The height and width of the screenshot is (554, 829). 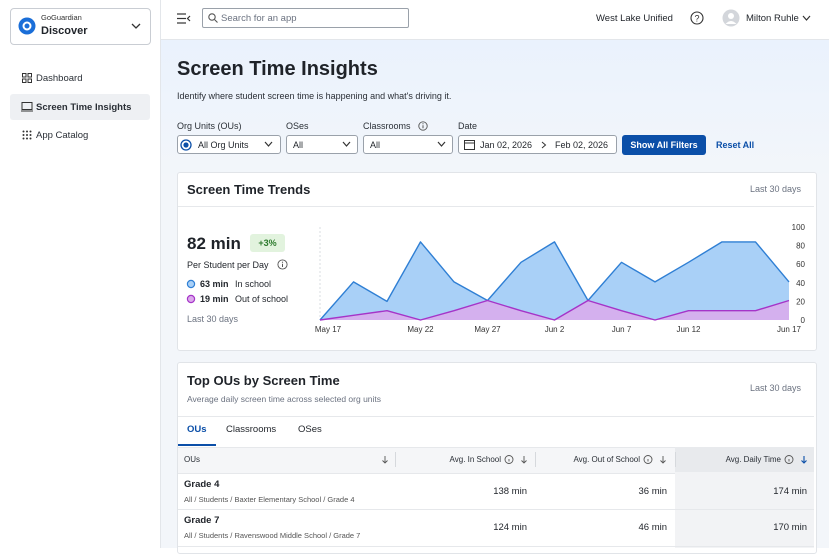 What do you see at coordinates (468, 126) in the screenshot?
I see `filter-label: Date` at bounding box center [468, 126].